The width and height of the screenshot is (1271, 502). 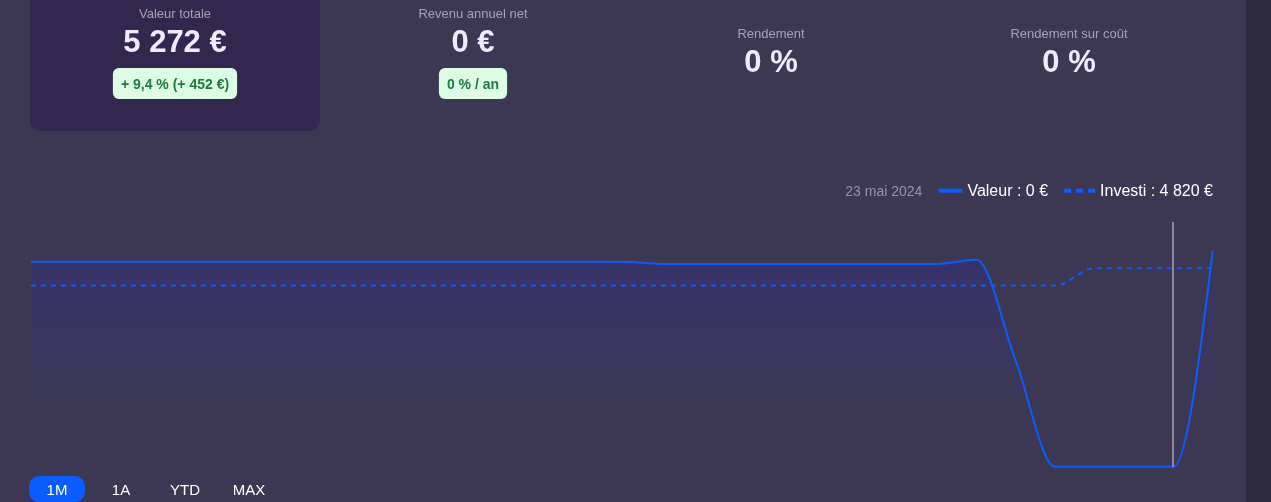 I want to click on text: + 9,4 % (+ 452 €), so click(x=175, y=84).